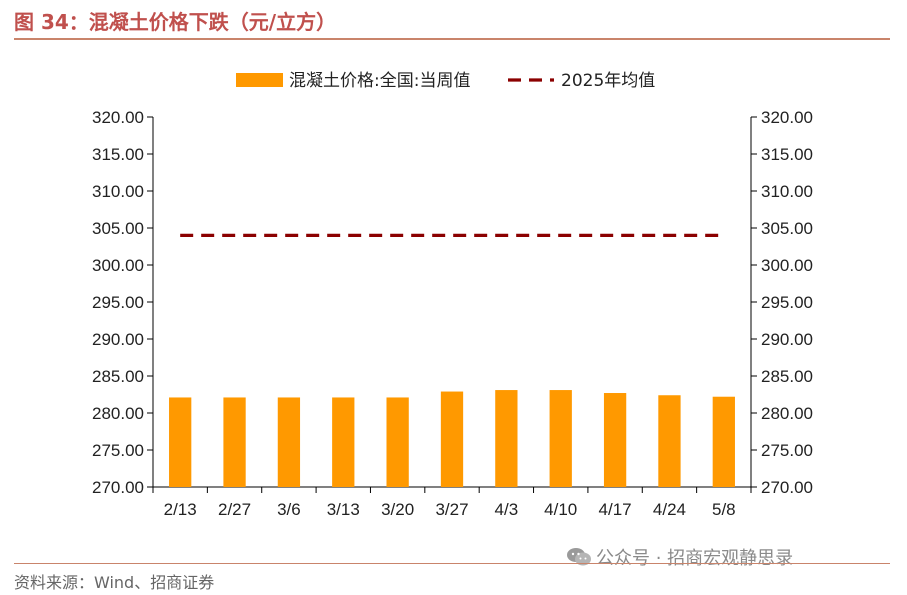  I want to click on right-tick-label: 275.00, so click(787, 450).